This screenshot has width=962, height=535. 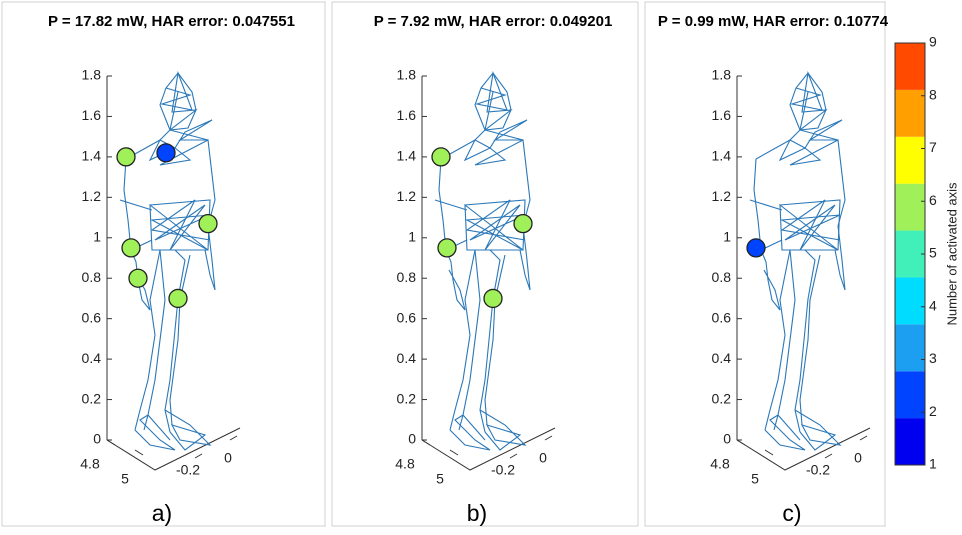 I want to click on panel-label: b), so click(x=477, y=513).